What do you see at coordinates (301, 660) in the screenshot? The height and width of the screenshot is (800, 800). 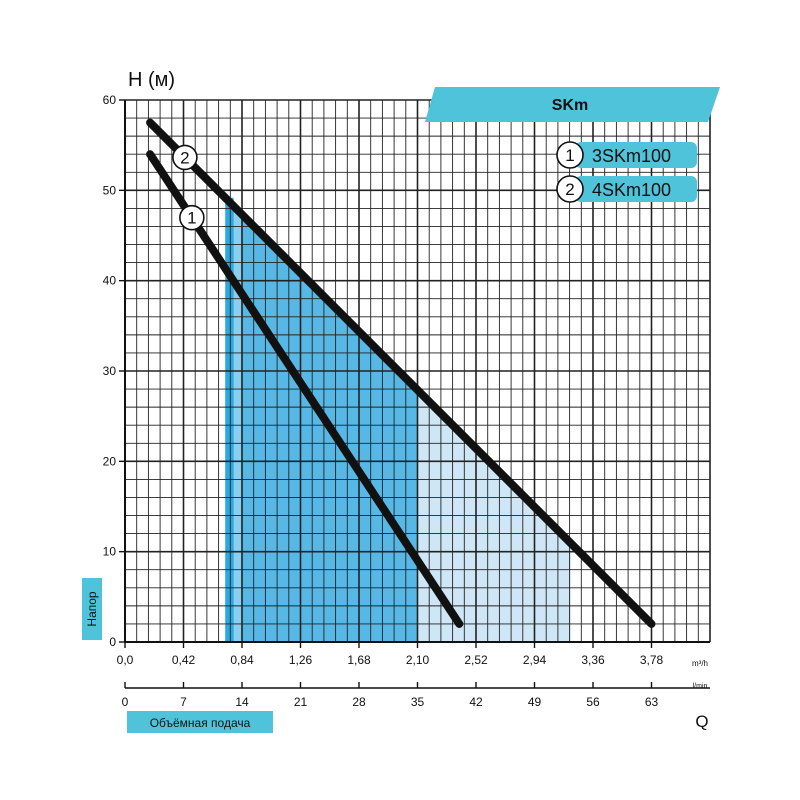 I see `x-tick-label-m3h: 1,26` at bounding box center [301, 660].